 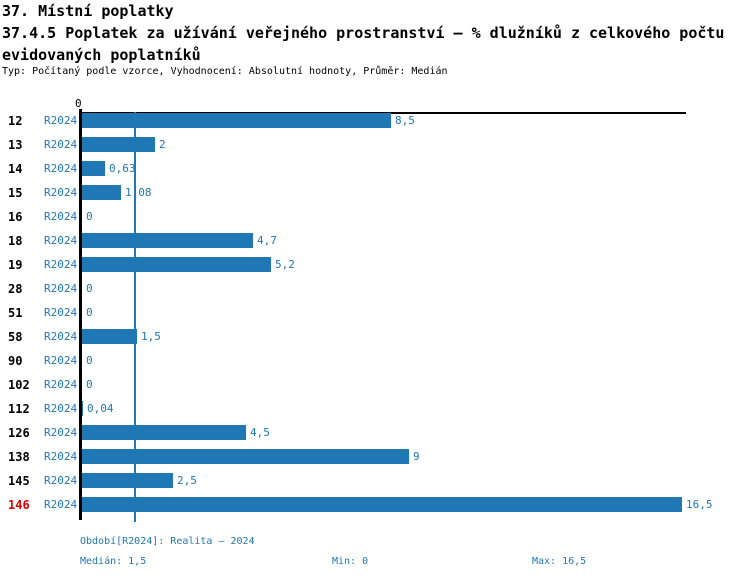 I want to click on report-subtitle-line2: evidovaných poplatníků, so click(x=101, y=55).